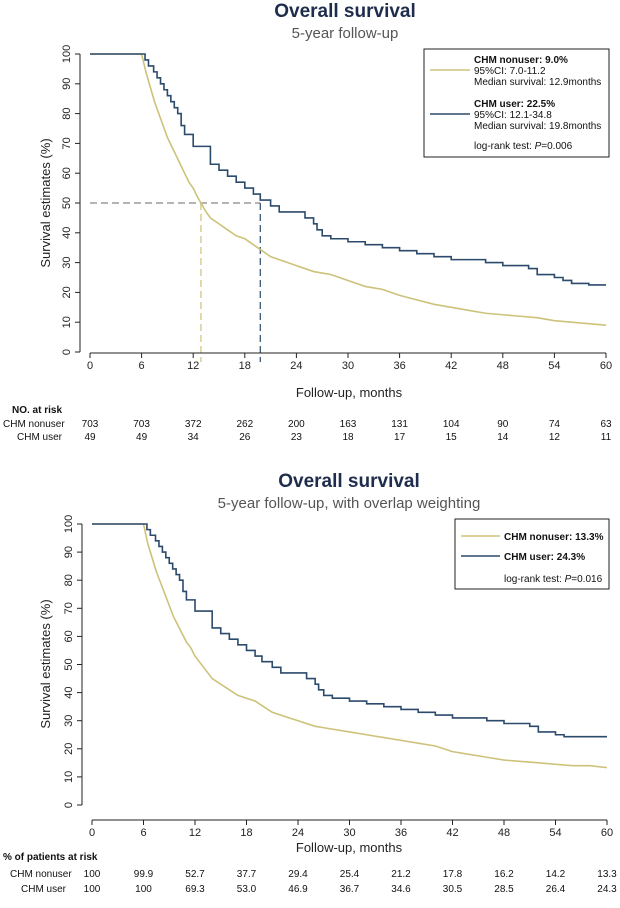  What do you see at coordinates (523, 146) in the screenshot?
I see `legend-logrank: log-rank test: P=0.006` at bounding box center [523, 146].